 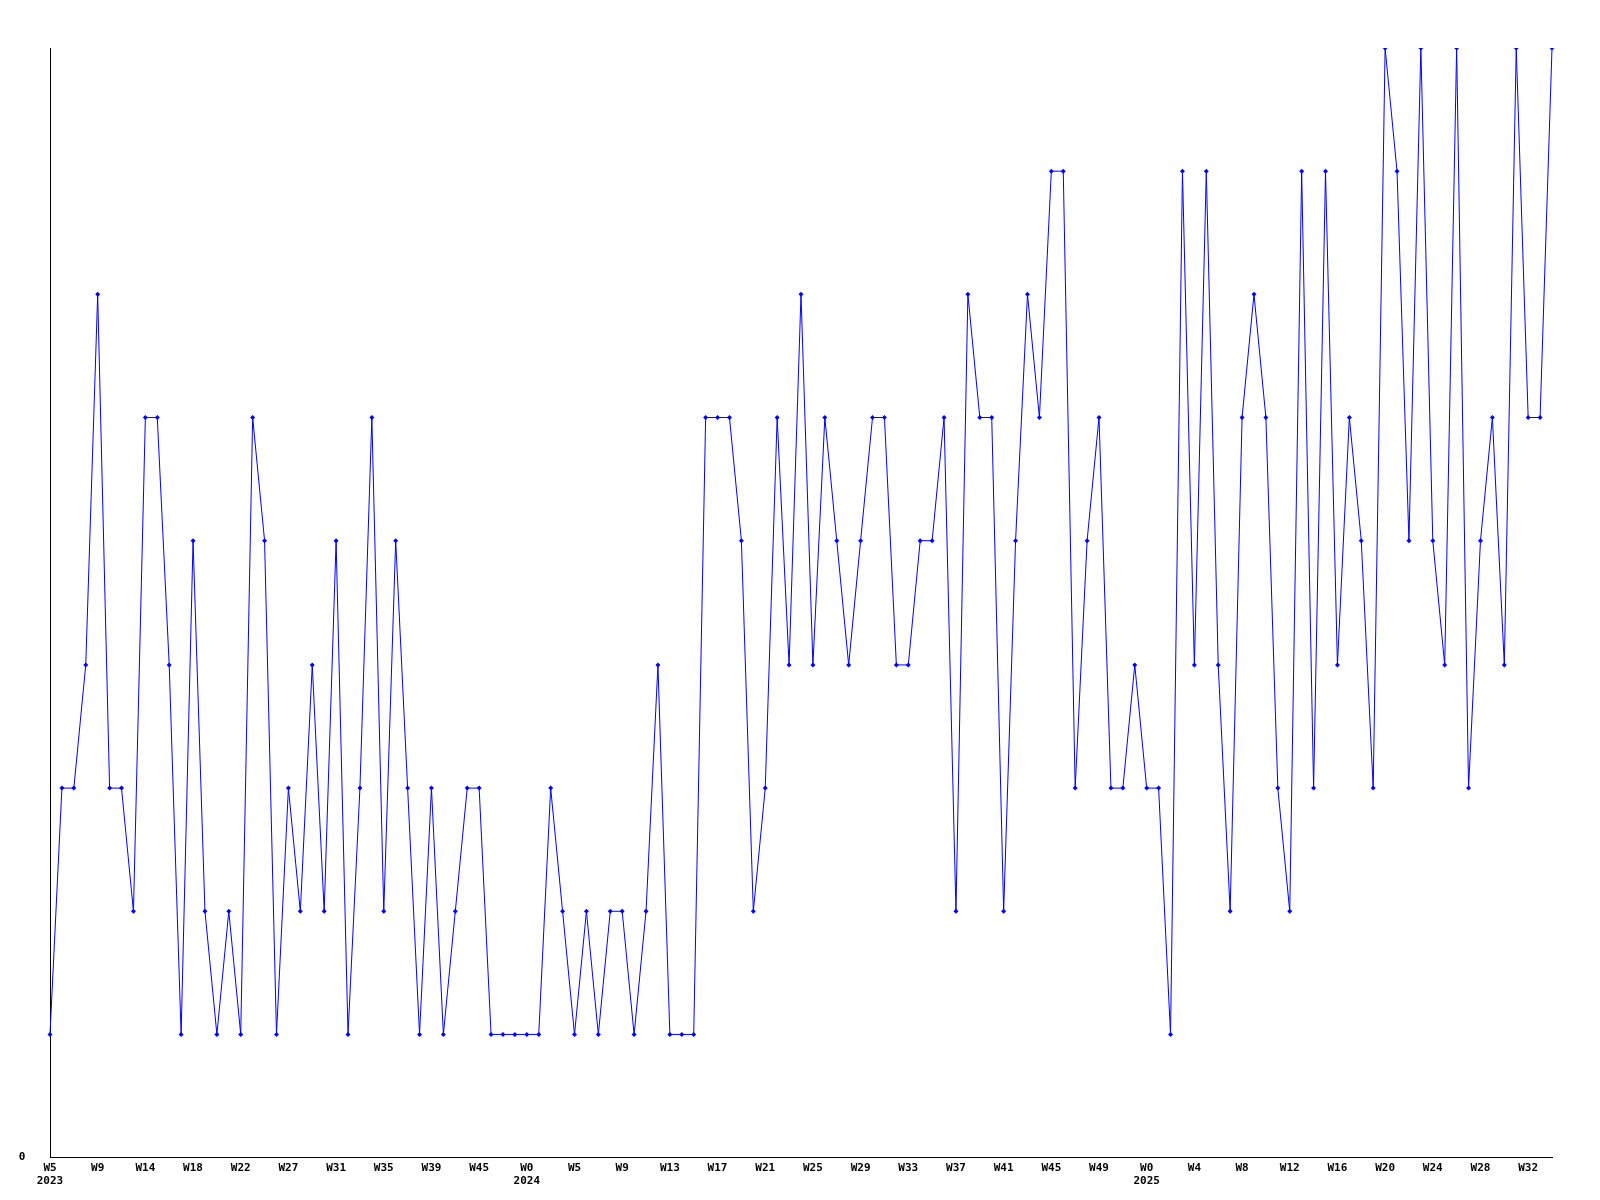 What do you see at coordinates (812, 1168) in the screenshot?
I see `x-tick-label: W25` at bounding box center [812, 1168].